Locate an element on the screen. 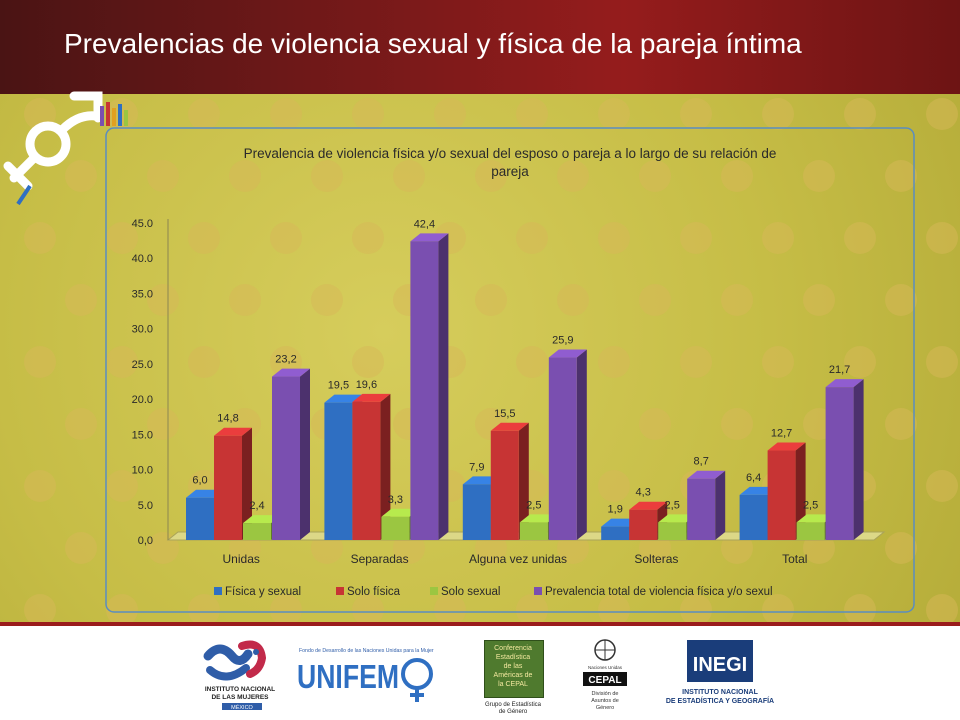 The height and width of the screenshot is (720, 960). data-label: 6,4 is located at coordinates (753, 478).